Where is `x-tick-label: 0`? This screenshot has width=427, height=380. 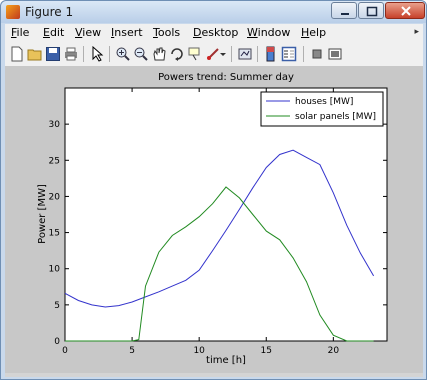
x-tick-label: 0 is located at coordinates (65, 351).